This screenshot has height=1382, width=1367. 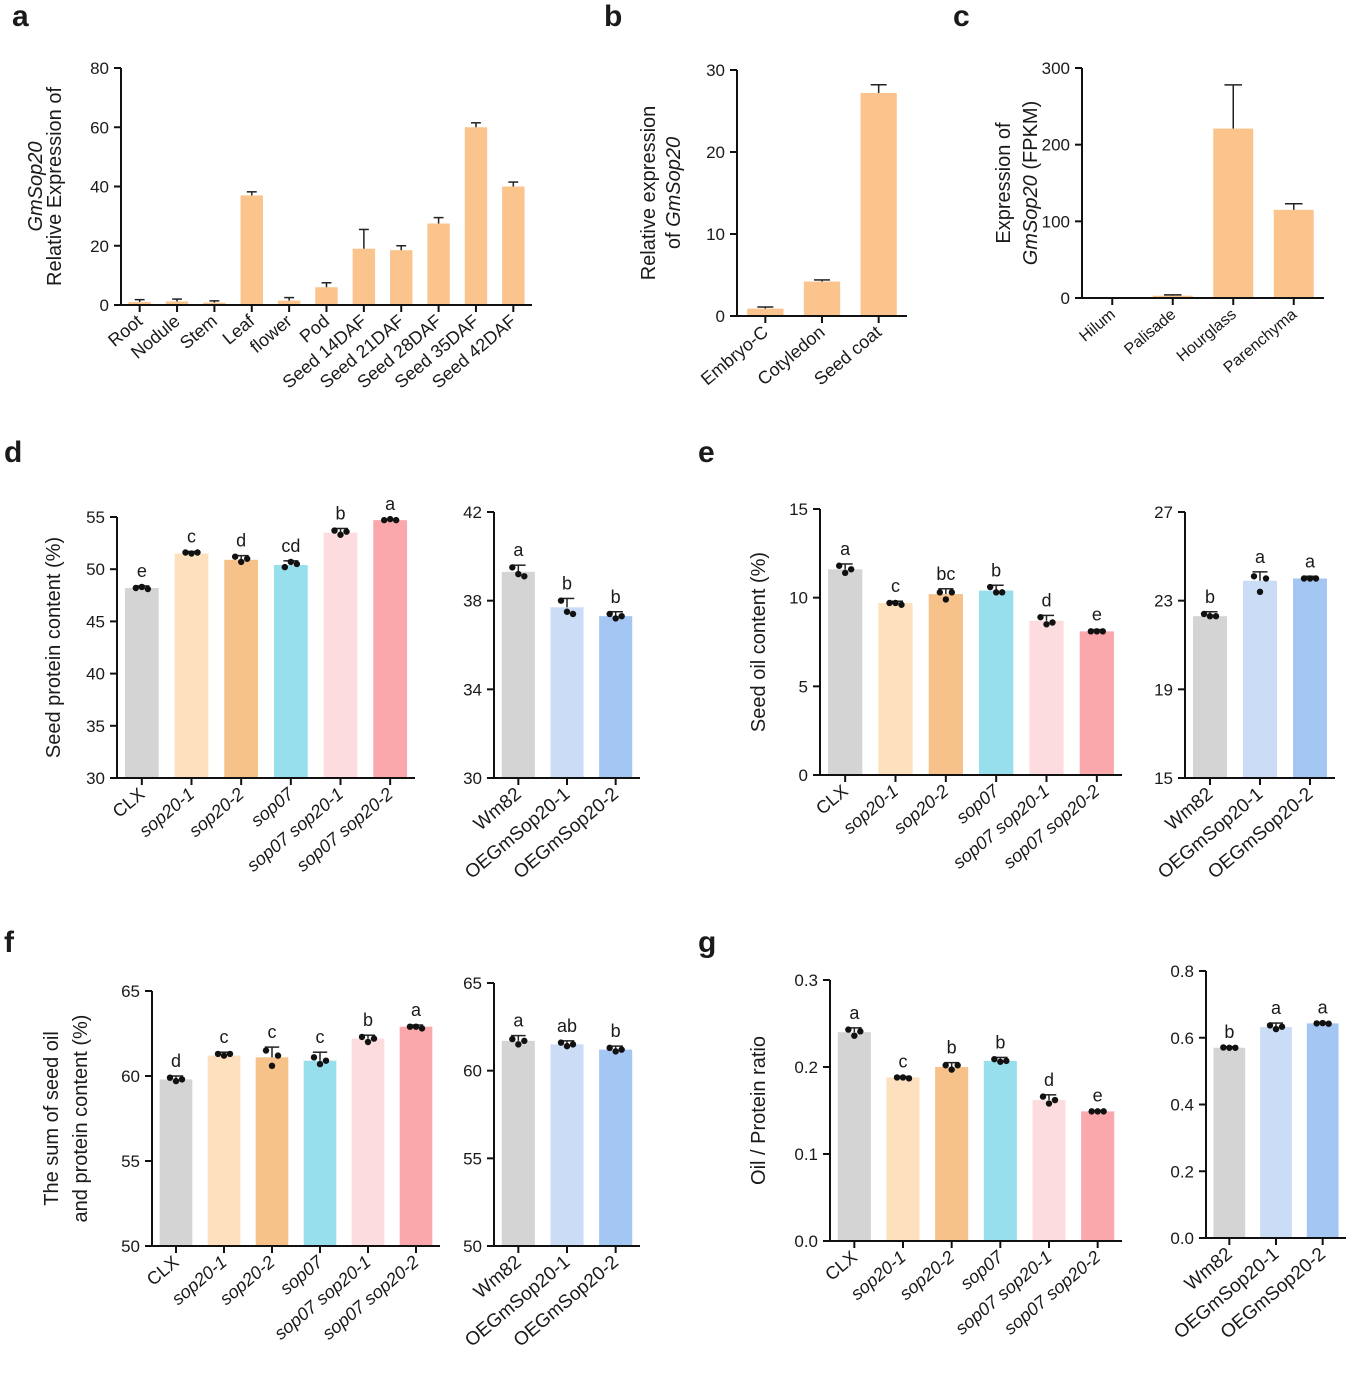 What do you see at coordinates (290, 546) in the screenshot?
I see `significance-letter: cd` at bounding box center [290, 546].